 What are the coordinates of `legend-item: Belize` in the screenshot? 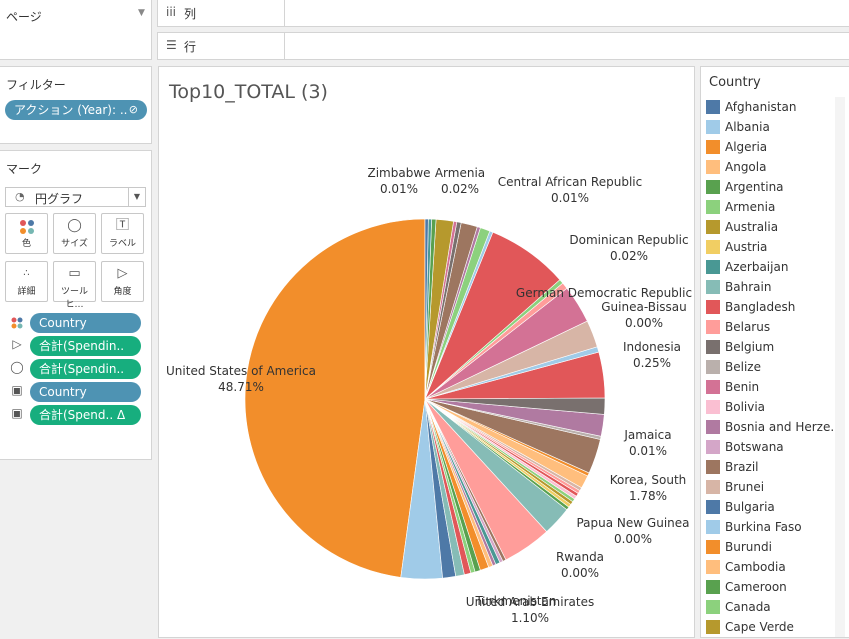 It's located at (771, 367).